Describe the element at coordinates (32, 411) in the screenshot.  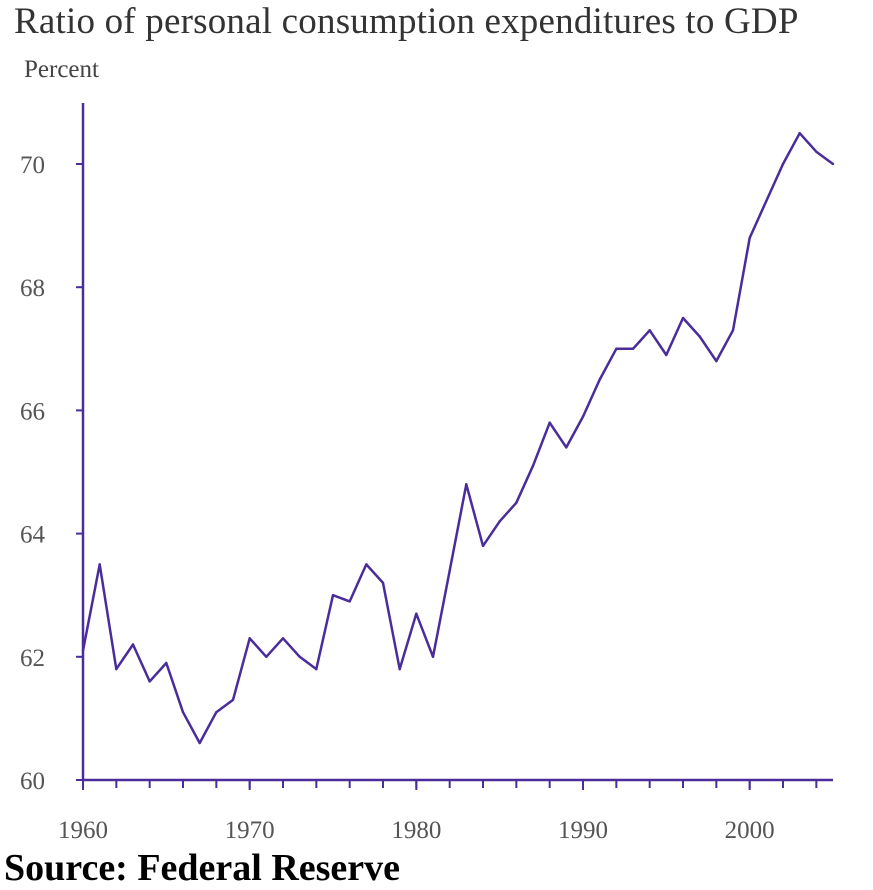
I see `y-tick-label: 66` at that location.